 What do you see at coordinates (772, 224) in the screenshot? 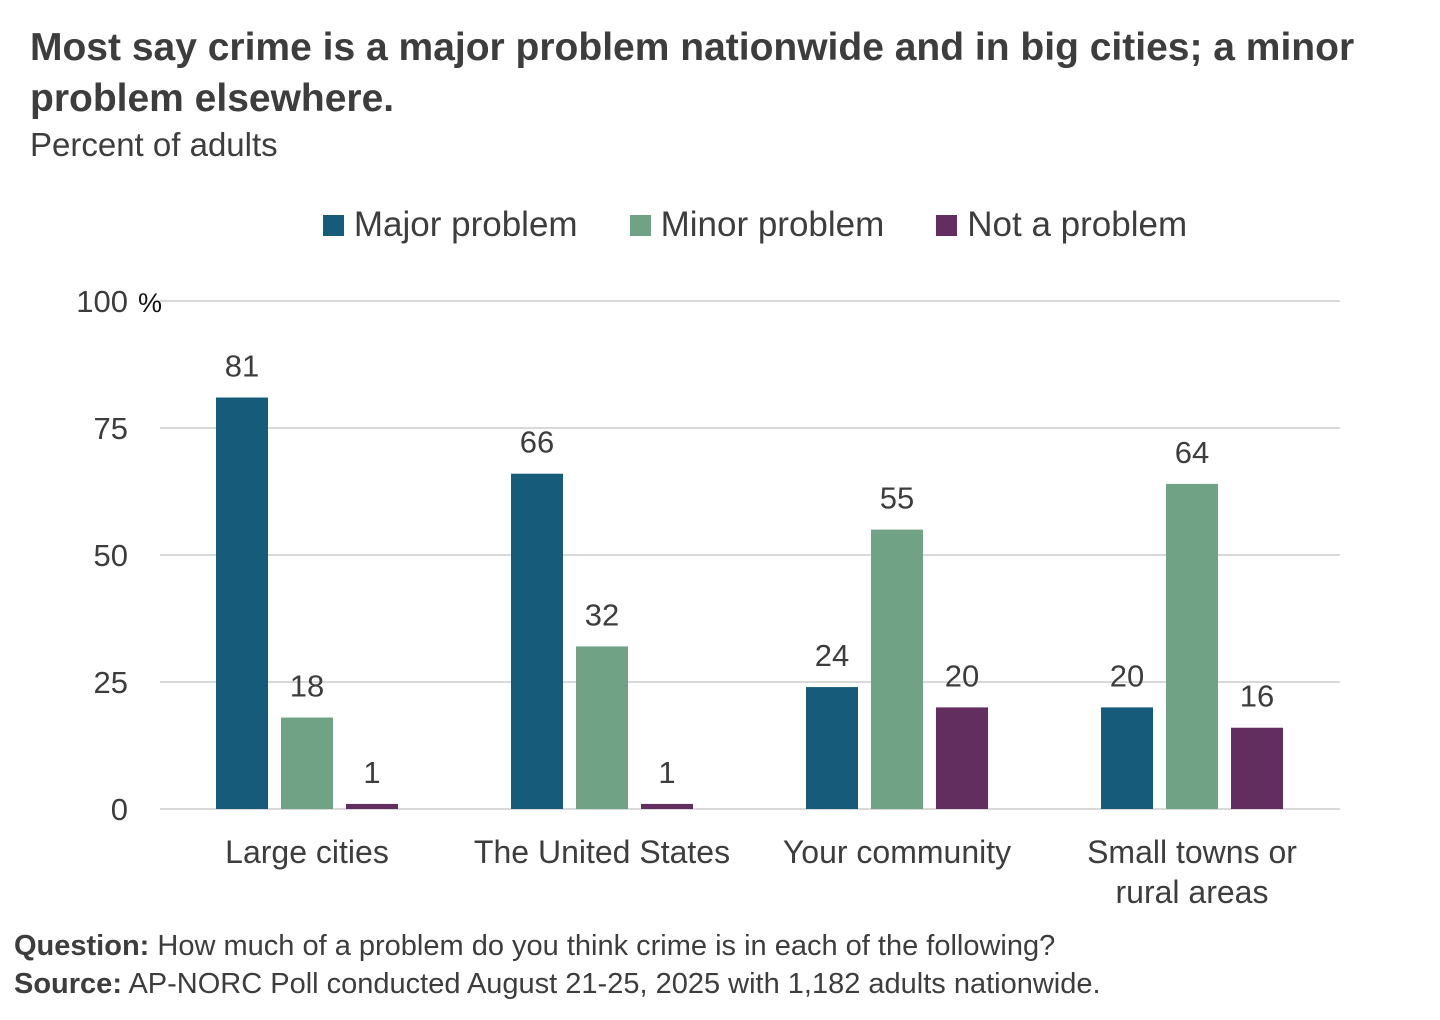
I see `legend-label-minor: Minor problem` at bounding box center [772, 224].